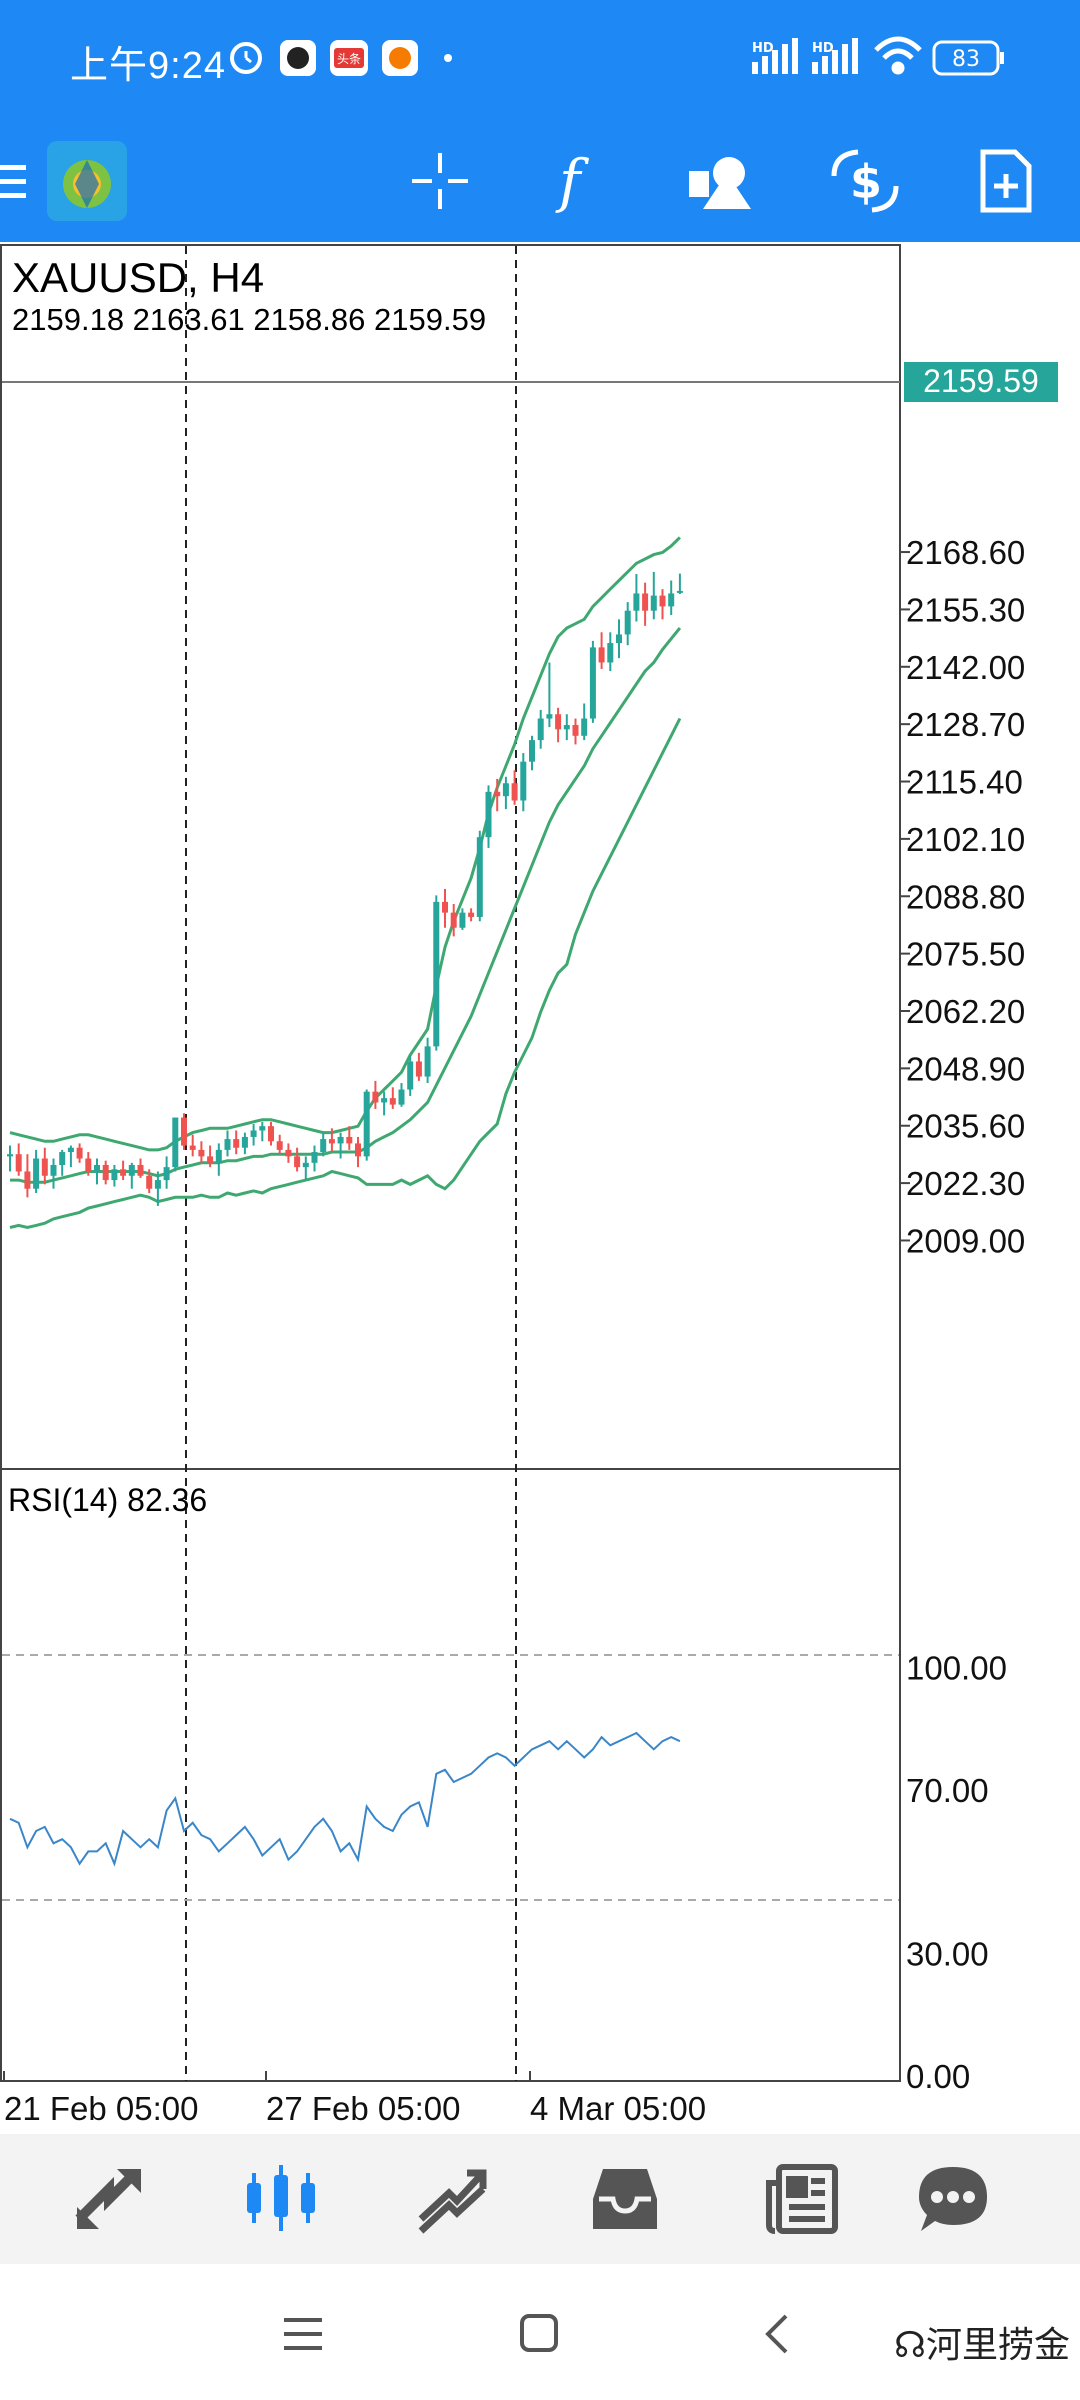 This screenshot has width=1080, height=2400. I want to click on new-order-button, so click(1006, 181).